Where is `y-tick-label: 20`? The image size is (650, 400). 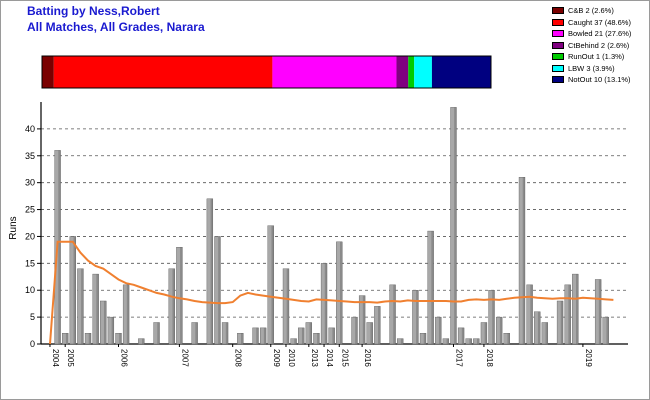 y-tick-label: 20 is located at coordinates (30, 236).